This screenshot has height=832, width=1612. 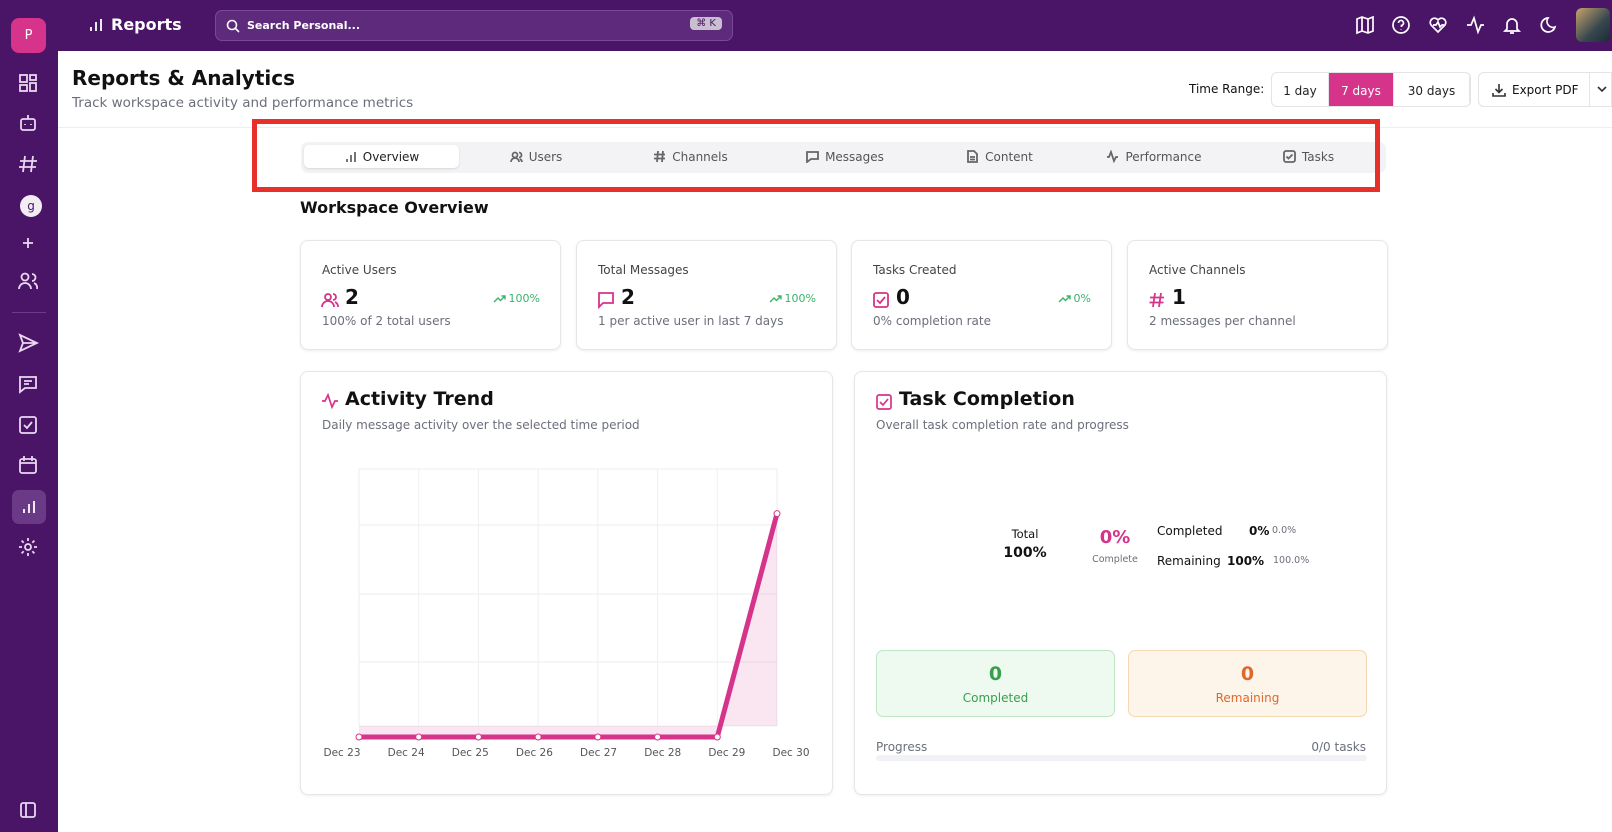 What do you see at coordinates (29, 244) in the screenshot?
I see `add-nav` at bounding box center [29, 244].